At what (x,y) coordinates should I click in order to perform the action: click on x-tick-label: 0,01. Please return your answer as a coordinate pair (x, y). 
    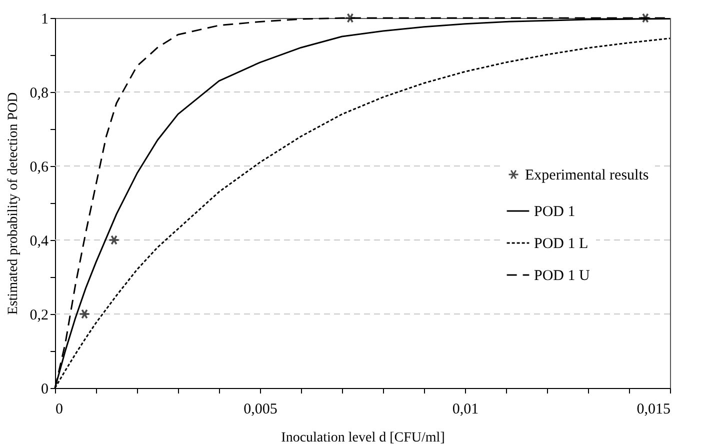
    Looking at the image, I should click on (465, 410).